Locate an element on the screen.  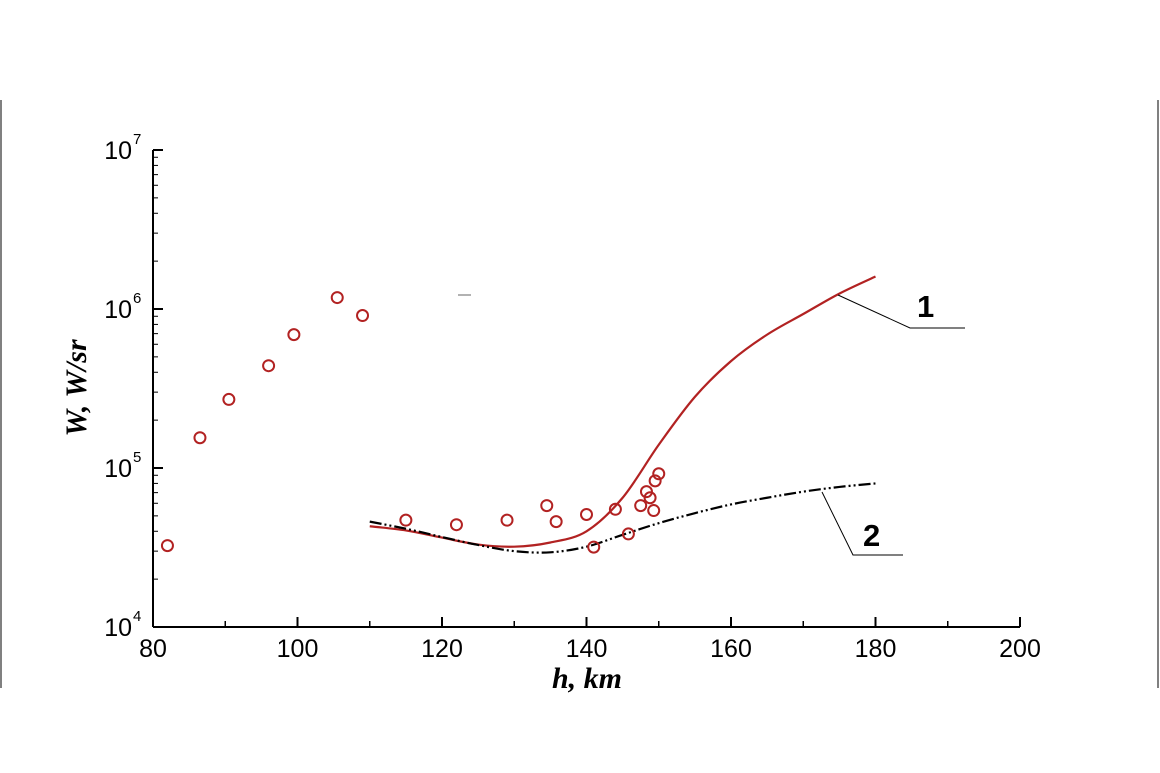
x-tick-label: 200 is located at coordinates (1020, 649).